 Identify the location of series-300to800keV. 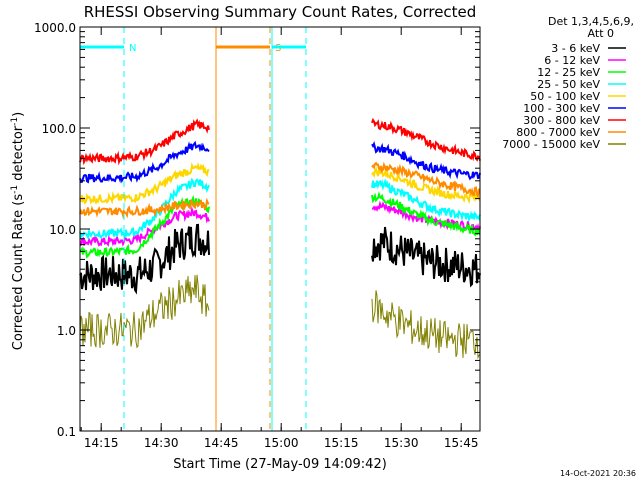
(280, 141).